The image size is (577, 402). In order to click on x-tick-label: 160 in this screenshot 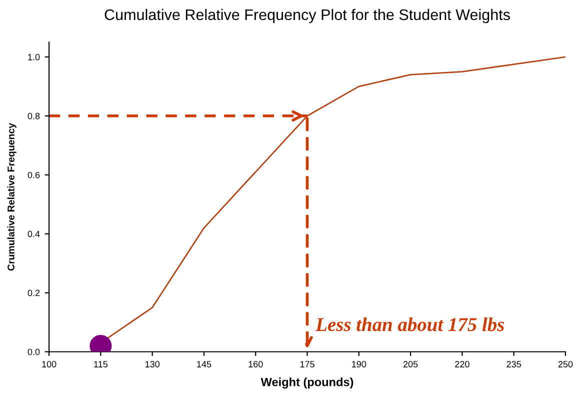, I will do `click(255, 364)`.